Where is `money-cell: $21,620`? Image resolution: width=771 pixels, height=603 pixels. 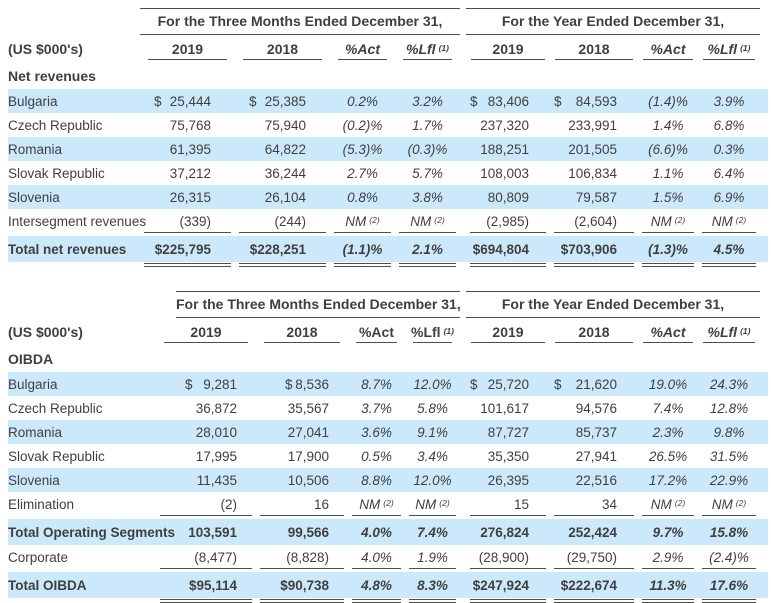 money-cell: $21,620 is located at coordinates (594, 384).